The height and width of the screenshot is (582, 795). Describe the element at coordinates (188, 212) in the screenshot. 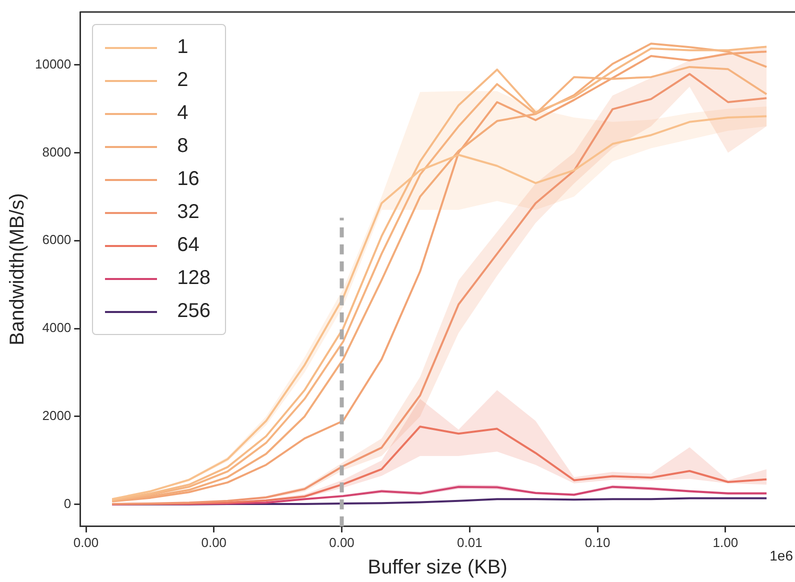

I see `legend-label: 32` at that location.